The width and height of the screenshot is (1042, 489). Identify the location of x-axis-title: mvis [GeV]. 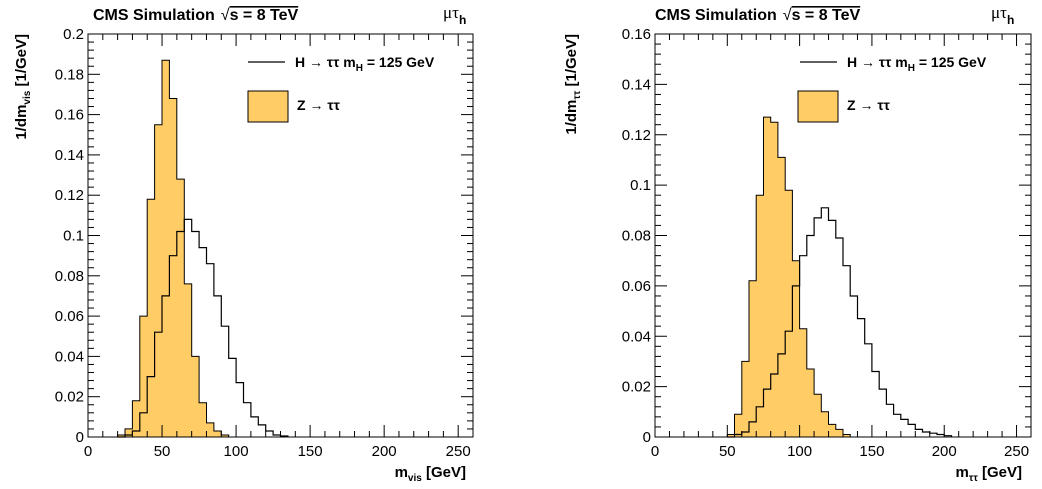
(430, 474).